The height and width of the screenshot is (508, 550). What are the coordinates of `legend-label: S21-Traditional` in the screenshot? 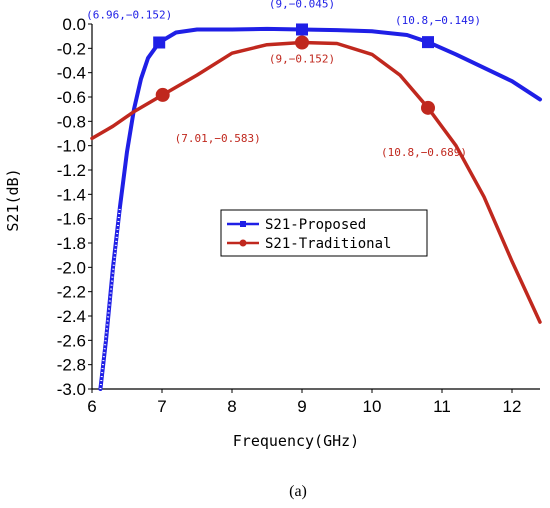 It's located at (328, 244).